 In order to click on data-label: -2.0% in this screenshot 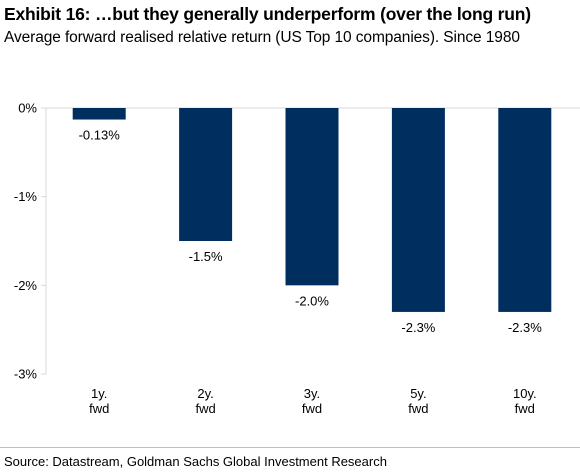, I will do `click(312, 300)`.